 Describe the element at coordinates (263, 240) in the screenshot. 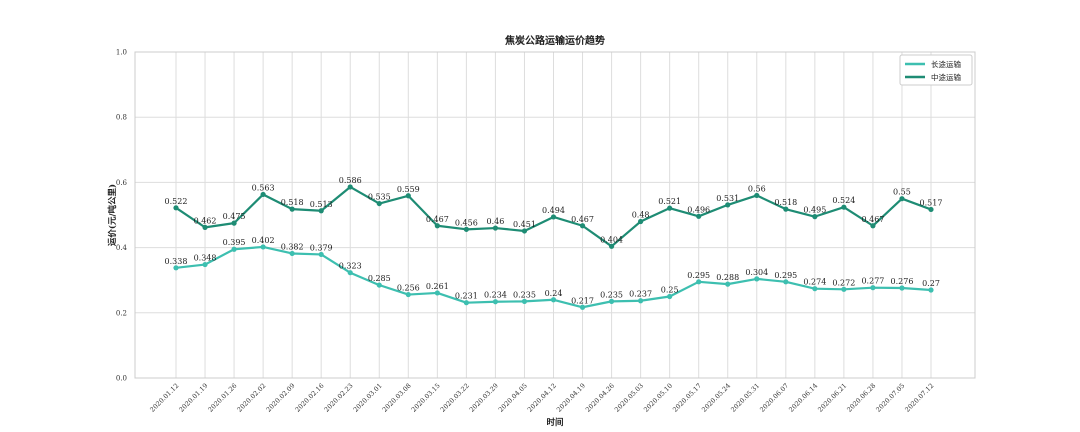

I see `data-label-0: 0.402` at that location.